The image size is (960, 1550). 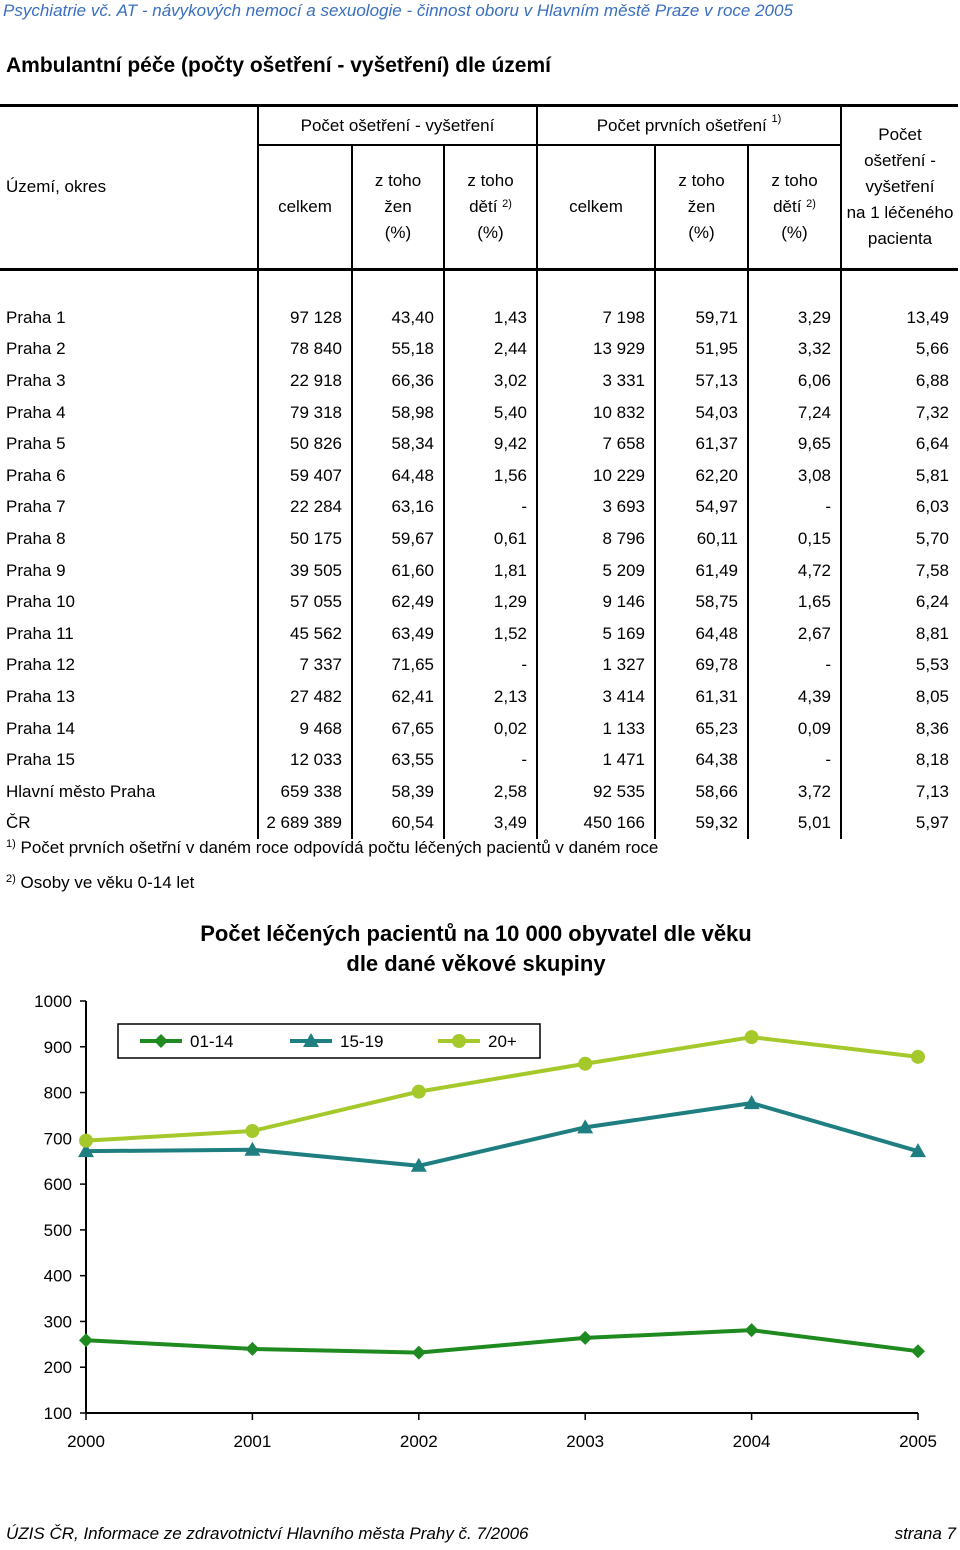 I want to click on cell-visits-women-pct: 62,41, so click(x=397, y=697).